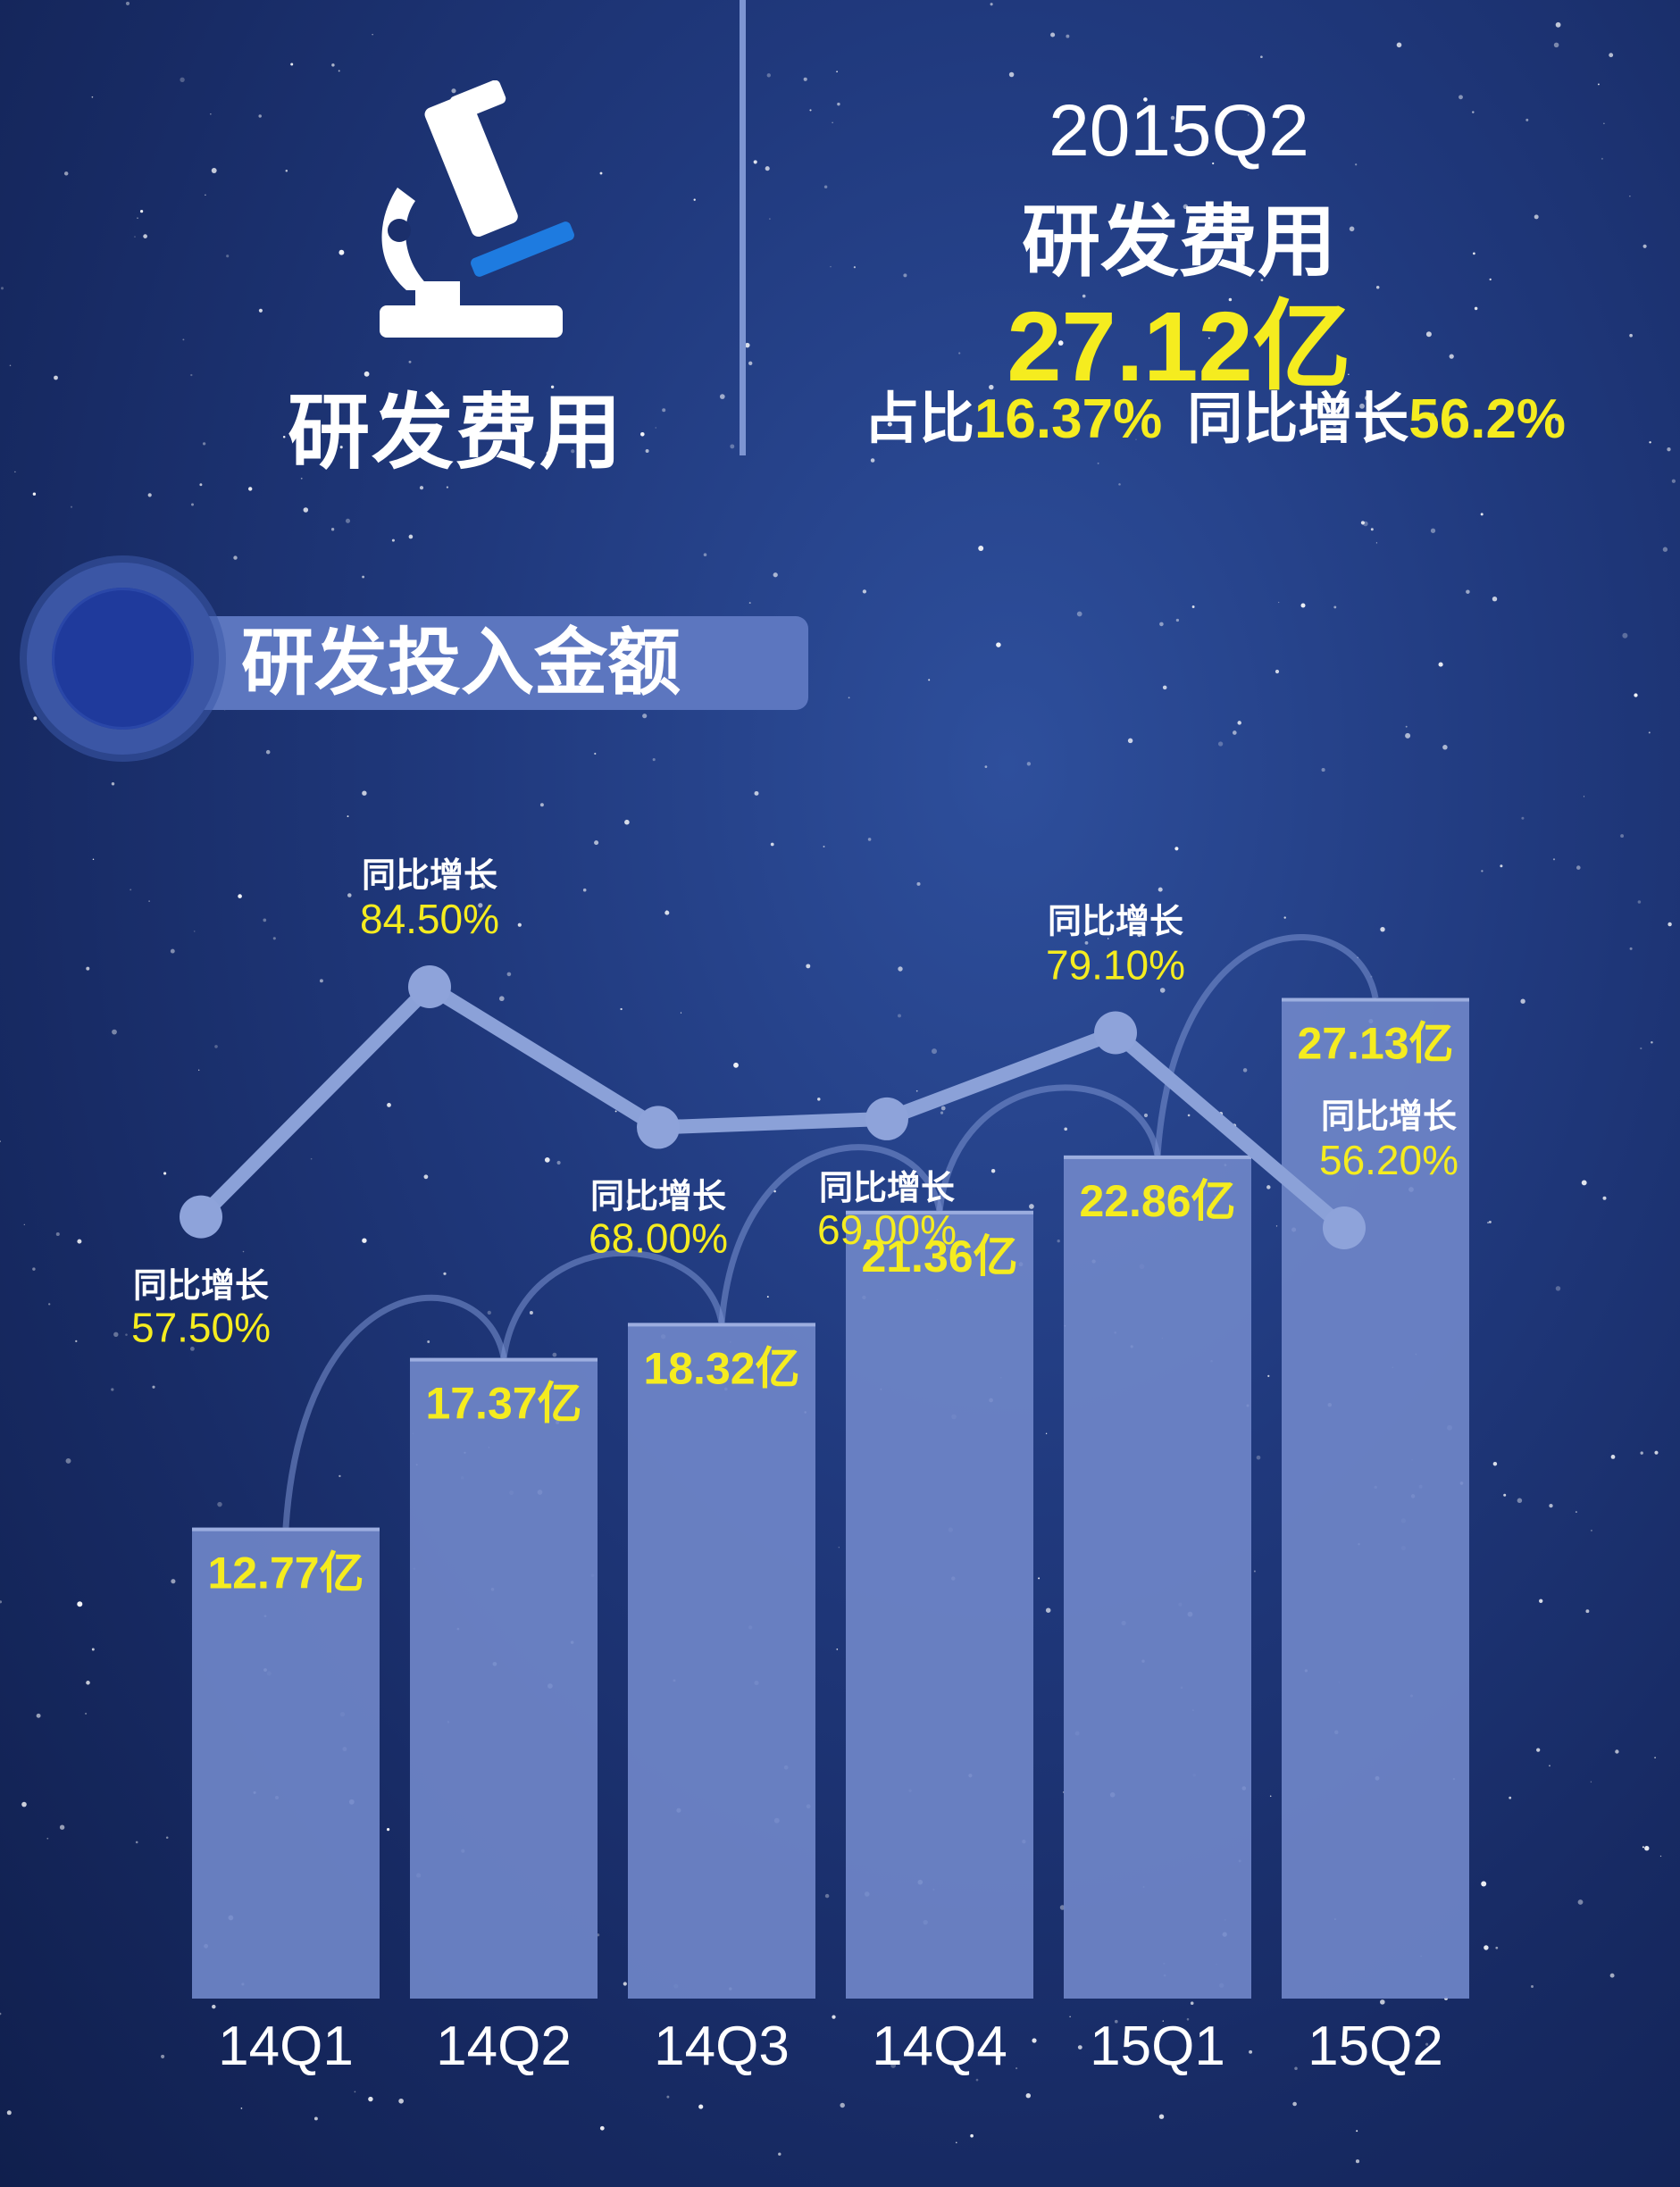  Describe the element at coordinates (429, 919) in the screenshot. I see `growth-value-label: 84.50%` at that location.